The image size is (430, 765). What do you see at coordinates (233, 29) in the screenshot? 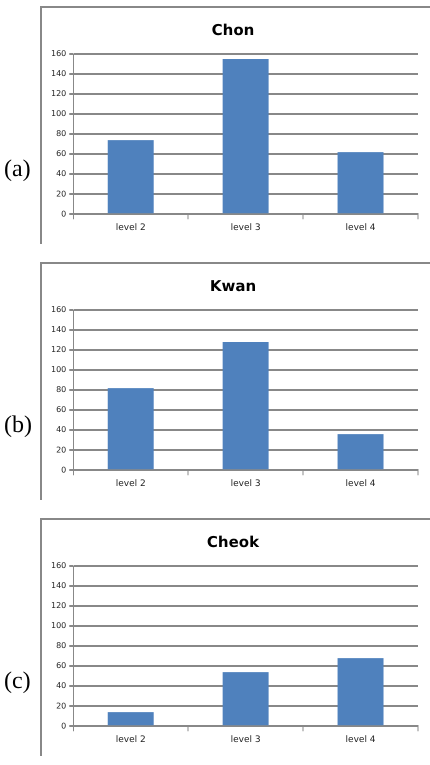
I see `chart-title: Chon` at bounding box center [233, 29].